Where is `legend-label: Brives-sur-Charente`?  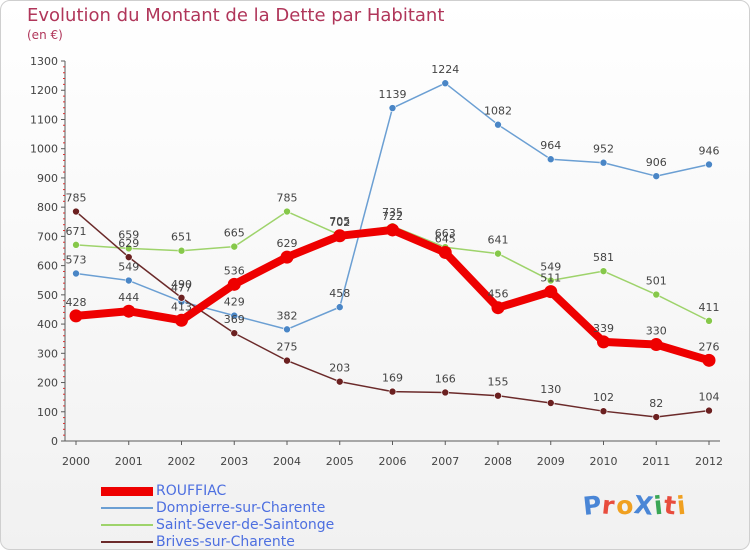 legend-label: Brives-sur-Charente is located at coordinates (225, 542).